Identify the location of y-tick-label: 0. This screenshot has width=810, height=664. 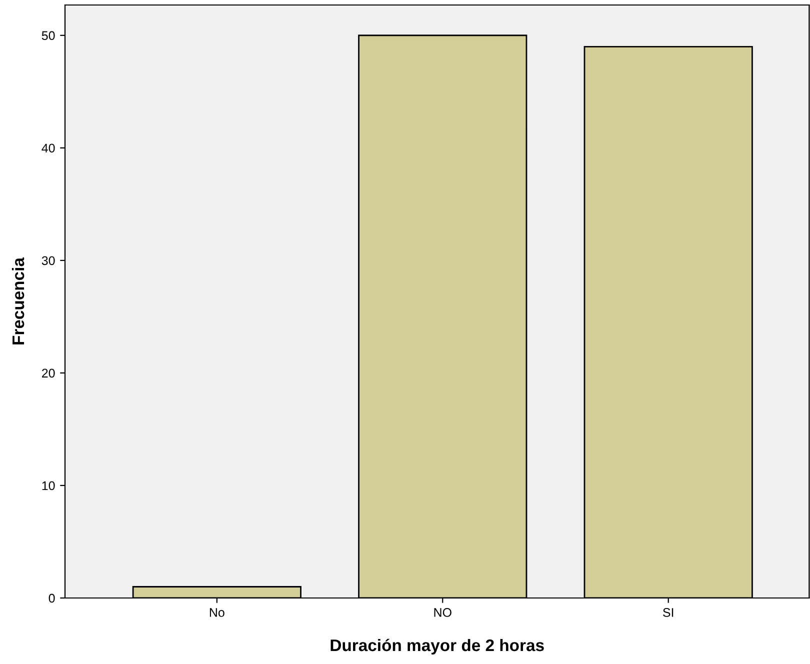
(51, 598).